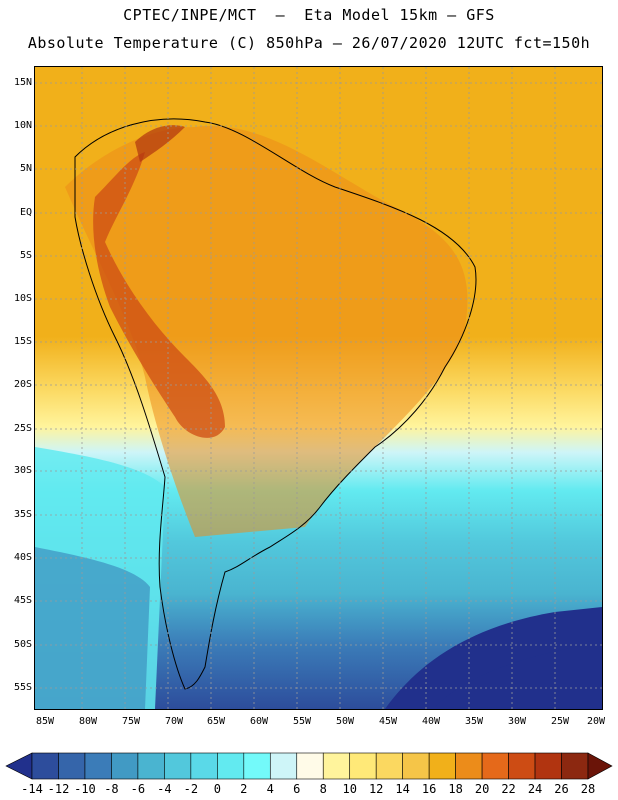 This screenshot has height=800, width=618. What do you see at coordinates (85, 789) in the screenshot?
I see `colorbar-tick-label: -10` at bounding box center [85, 789].